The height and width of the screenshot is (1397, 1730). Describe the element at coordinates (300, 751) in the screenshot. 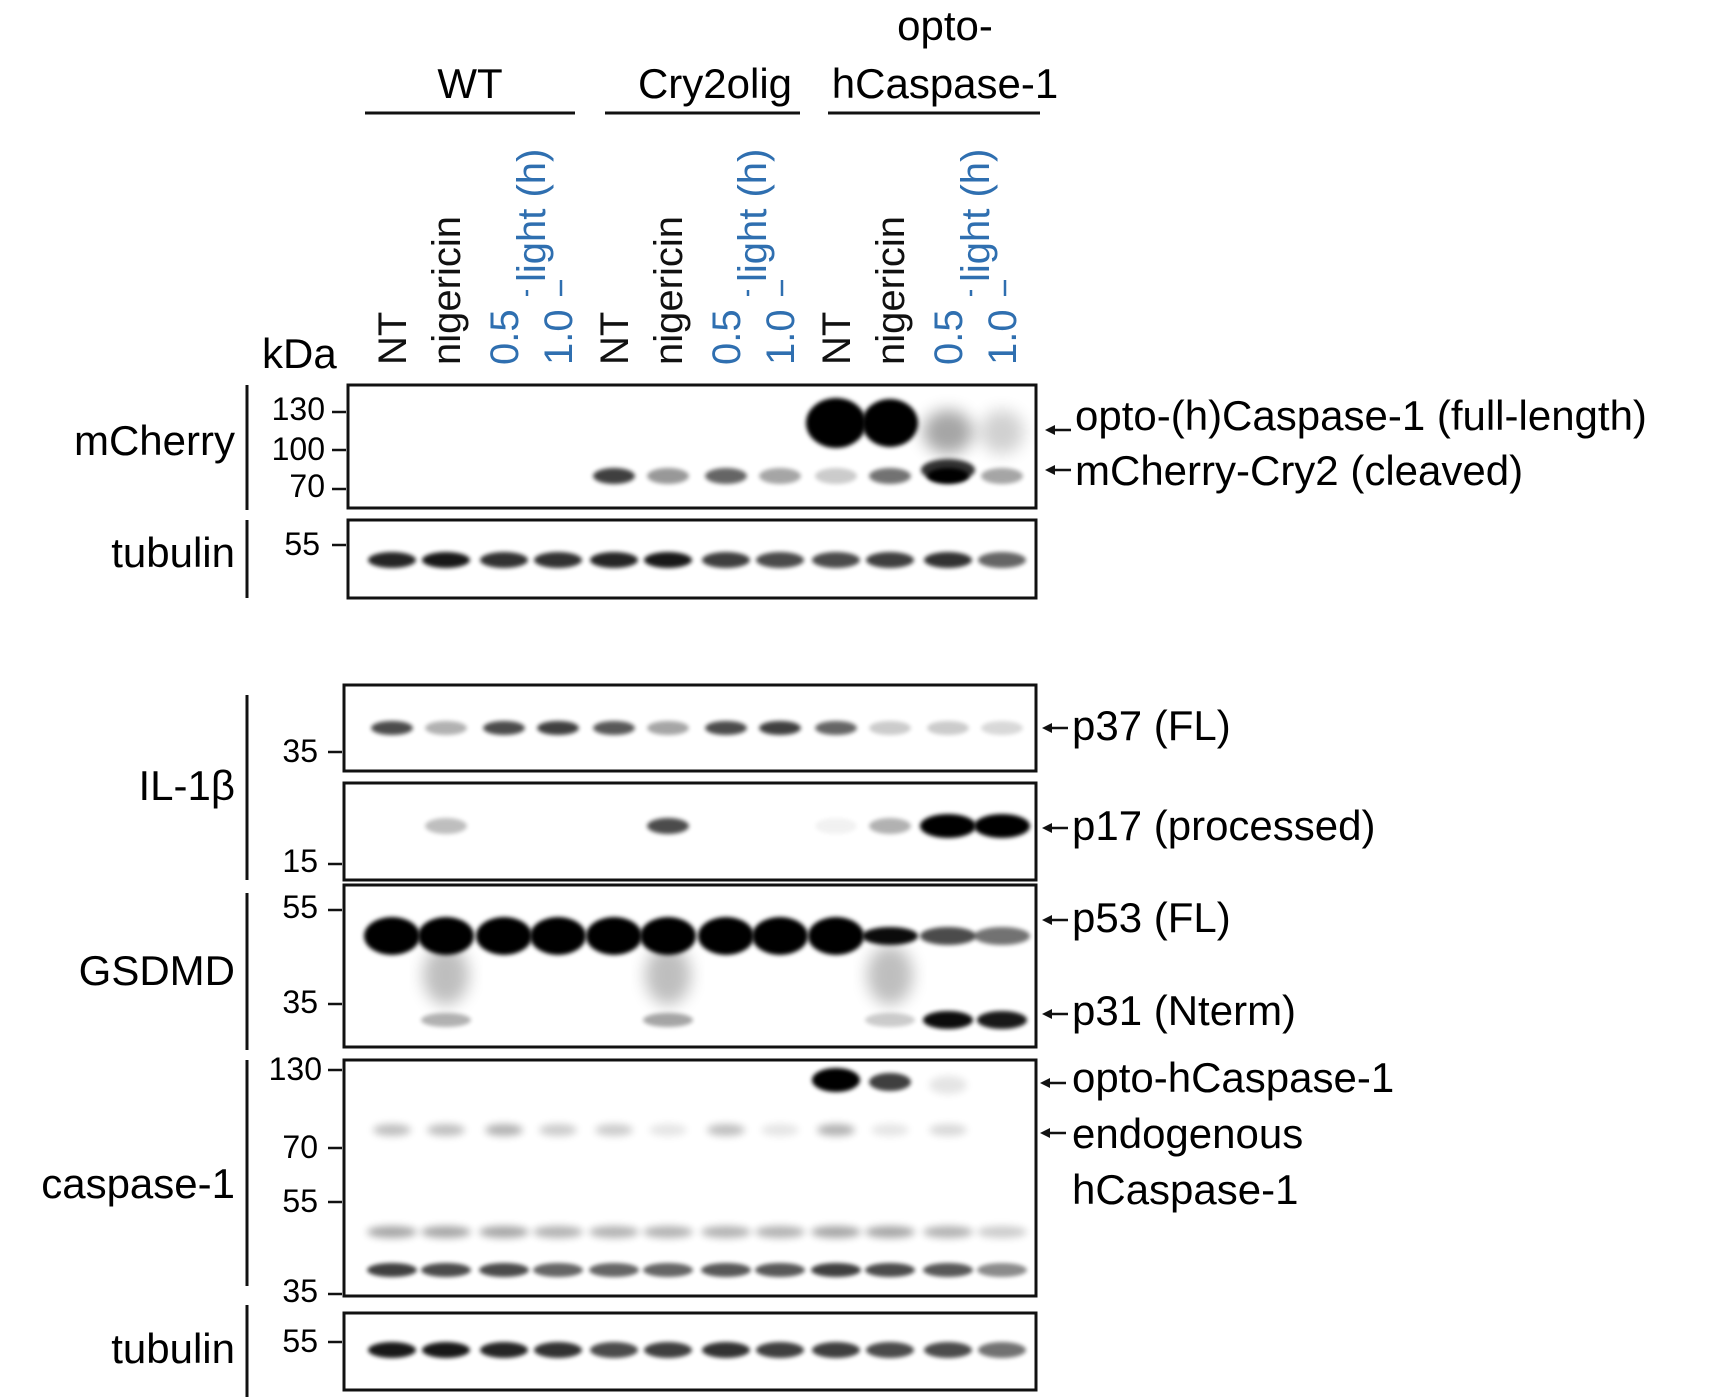

I see `marker-il1b-35: 35` at that location.